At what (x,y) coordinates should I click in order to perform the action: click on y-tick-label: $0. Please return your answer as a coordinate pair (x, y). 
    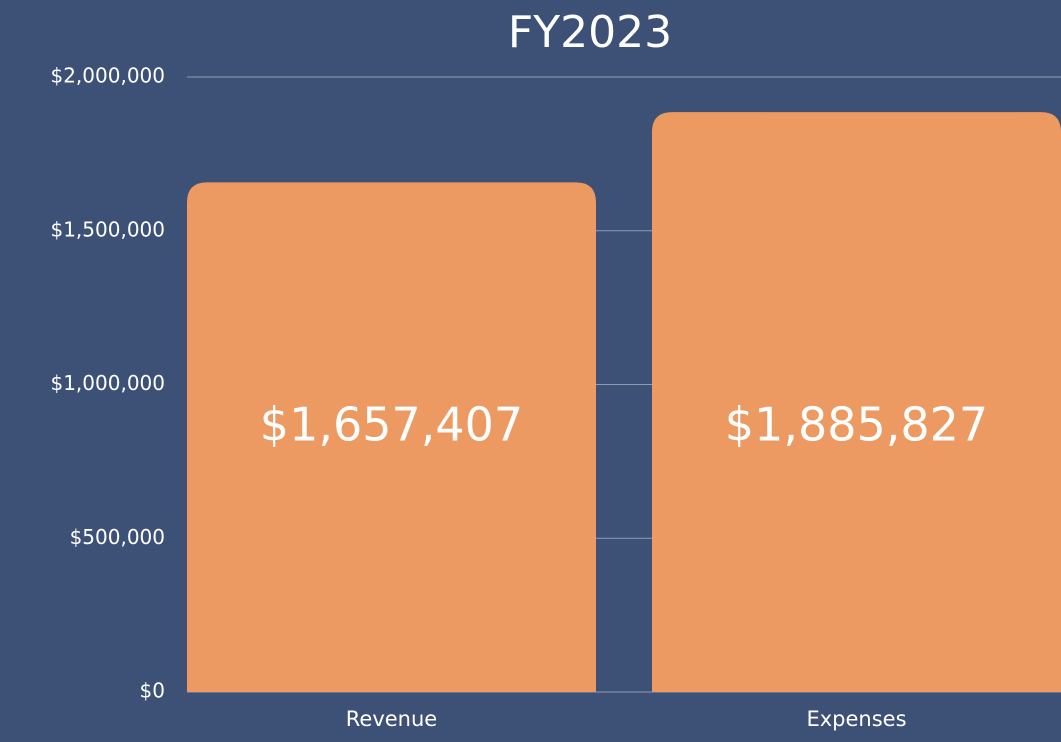
    Looking at the image, I should click on (152, 691).